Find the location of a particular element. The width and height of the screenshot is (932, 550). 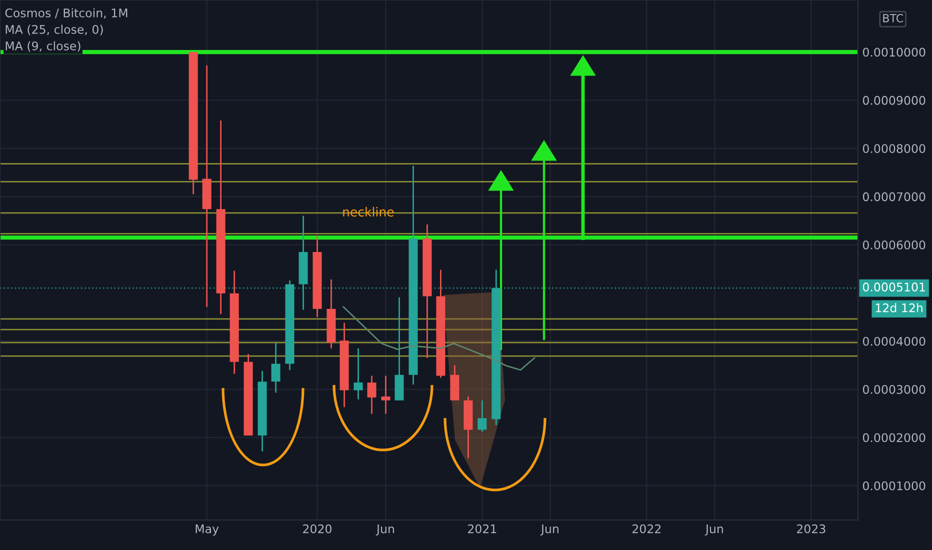

x-tick-label: May is located at coordinates (207, 530).